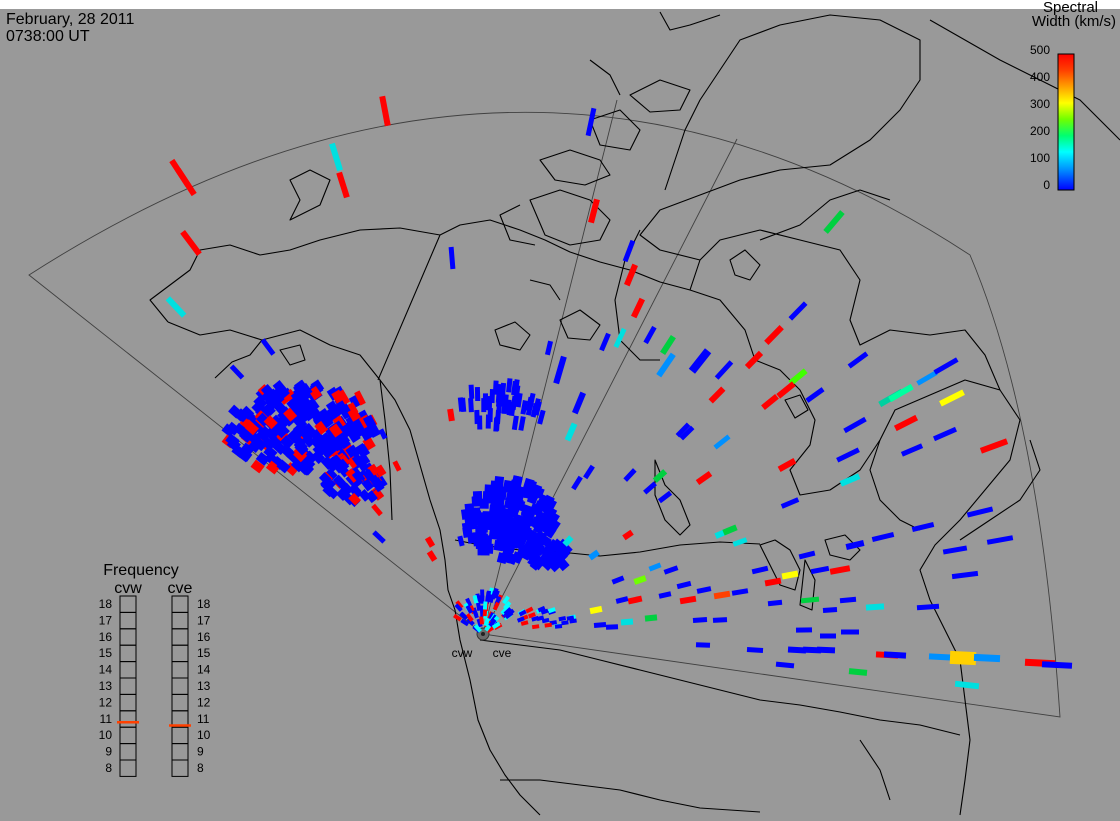  Describe the element at coordinates (204, 670) in the screenshot. I see `frequency-scale-label: 14` at that location.